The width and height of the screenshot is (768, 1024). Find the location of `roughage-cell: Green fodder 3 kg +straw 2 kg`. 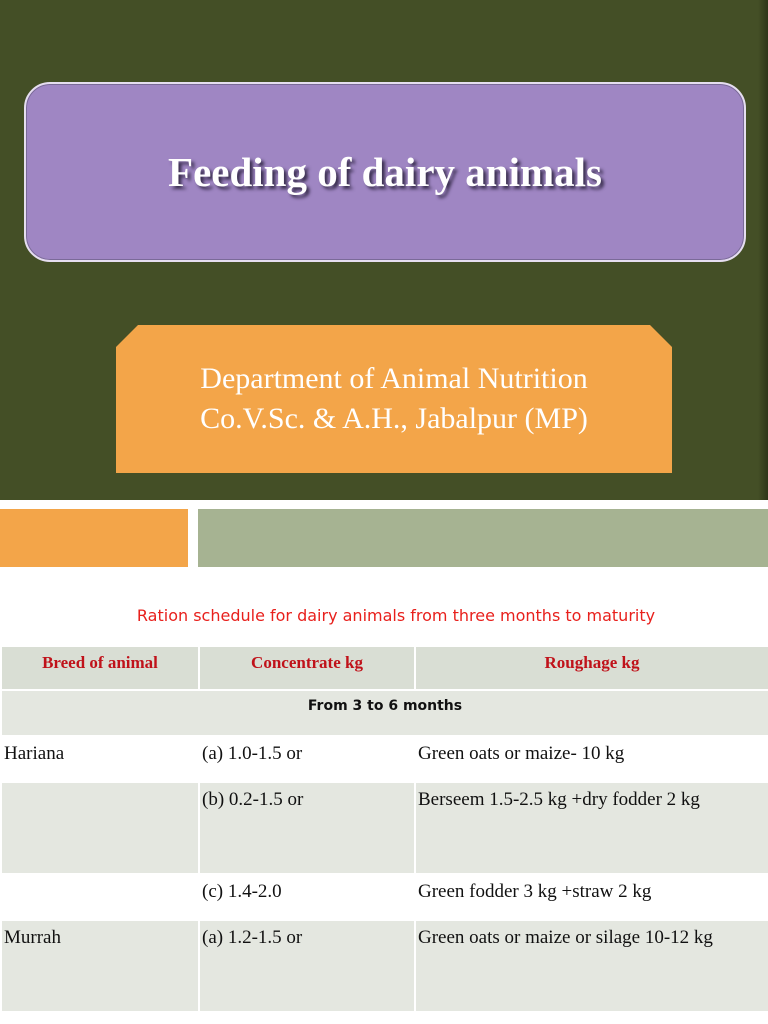

roughage-cell: Green fodder 3 kg +straw 2 kg is located at coordinates (591, 897).